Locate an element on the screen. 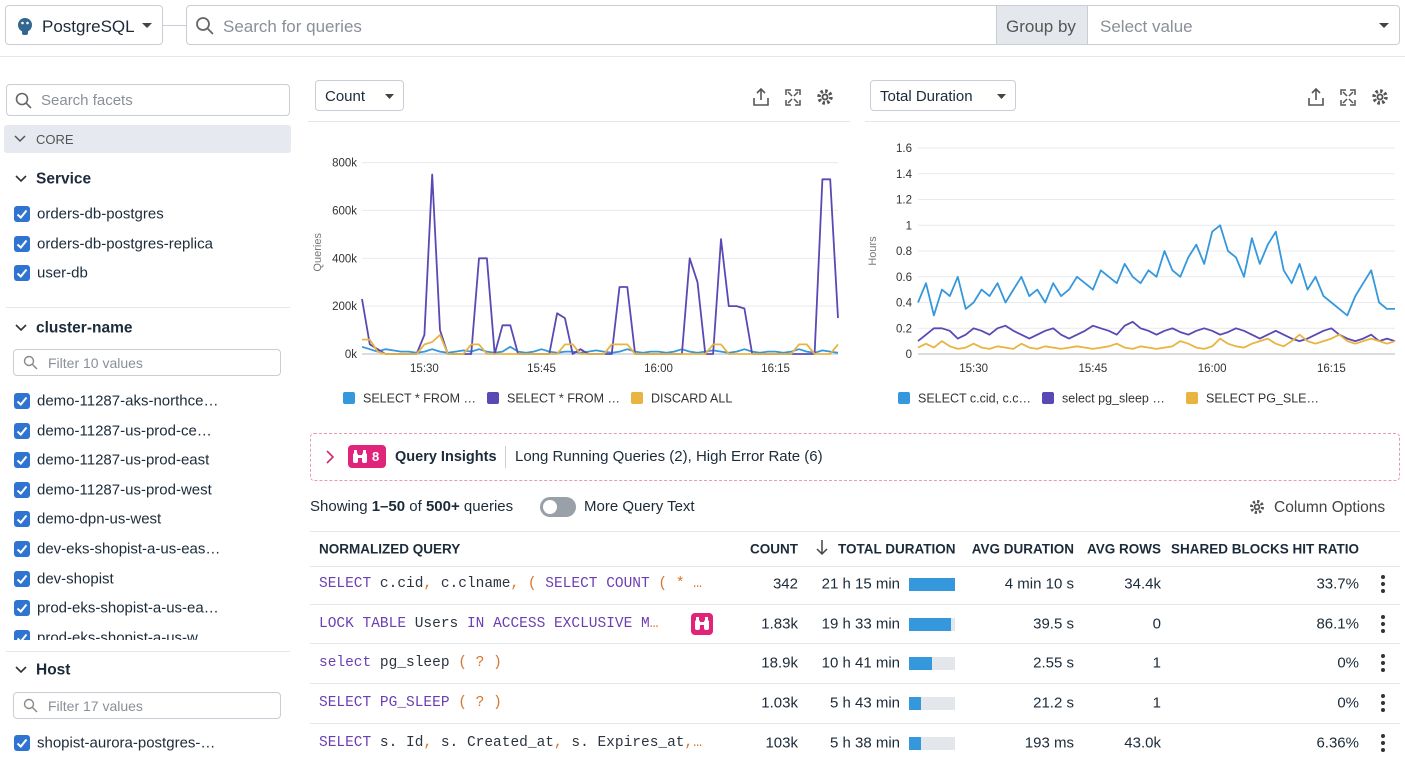 The height and width of the screenshot is (759, 1405). query-text: SELECT PG_SLEEP ( ? ) is located at coordinates (410, 703).